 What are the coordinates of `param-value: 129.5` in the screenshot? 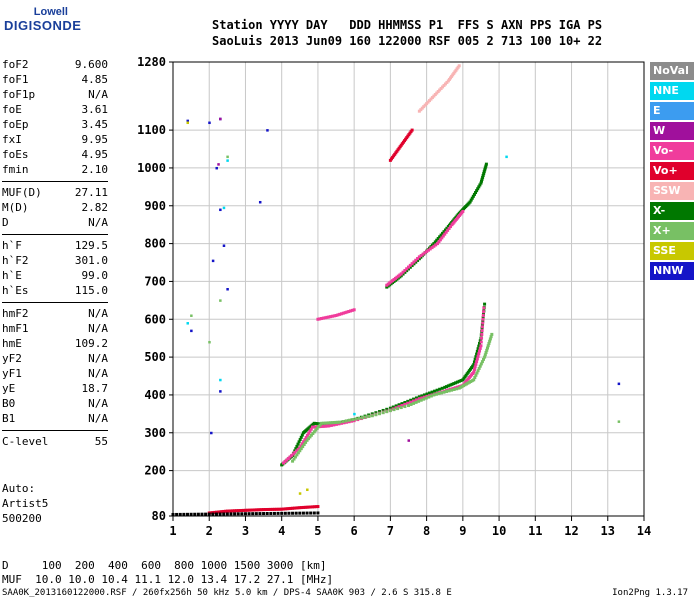 It's located at (91, 245).